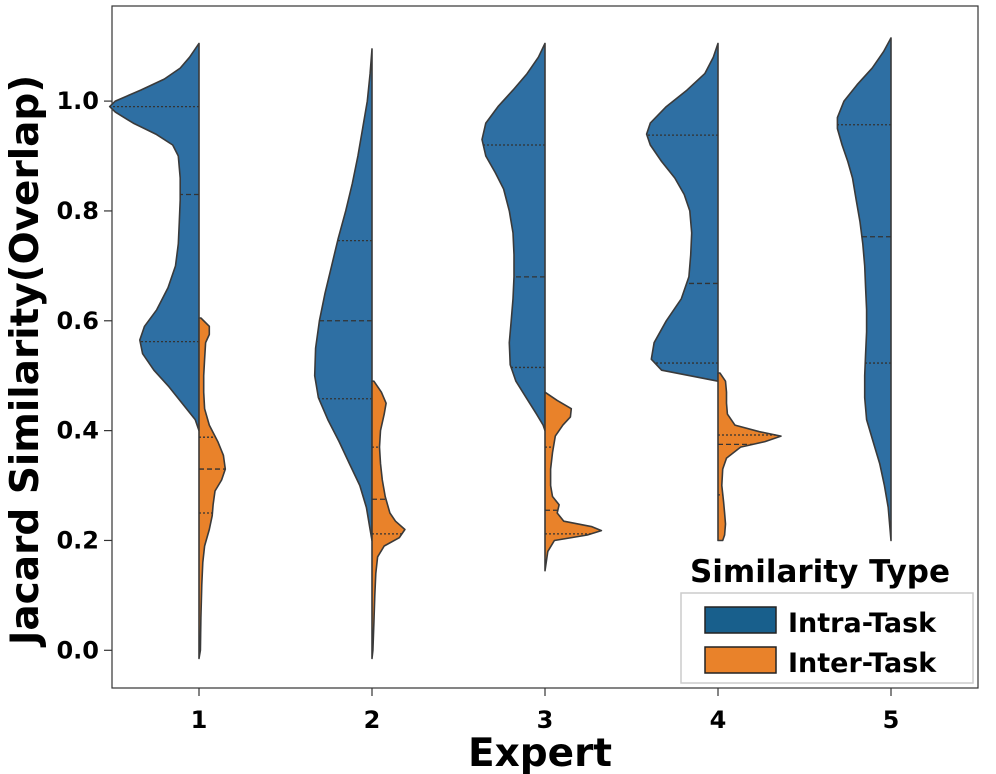 The width and height of the screenshot is (996, 774). What do you see at coordinates (891, 720) in the screenshot?
I see `x-tick-label: 5` at bounding box center [891, 720].